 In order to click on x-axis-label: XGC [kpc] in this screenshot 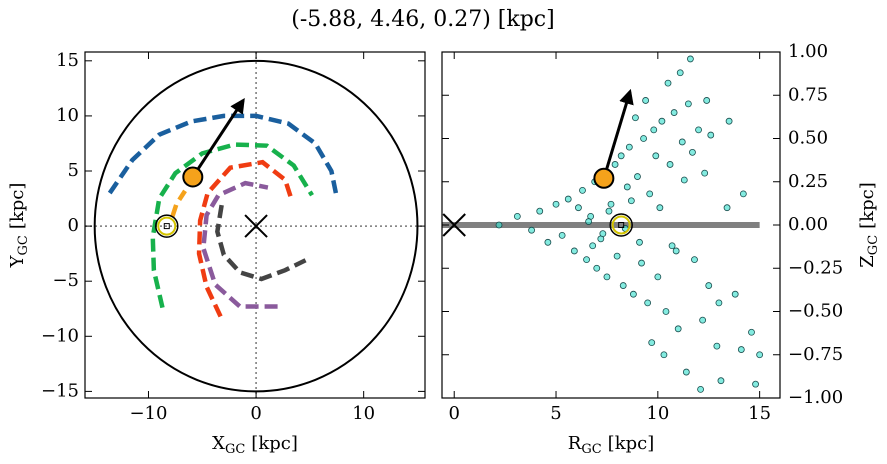, I will do `click(255, 445)`.